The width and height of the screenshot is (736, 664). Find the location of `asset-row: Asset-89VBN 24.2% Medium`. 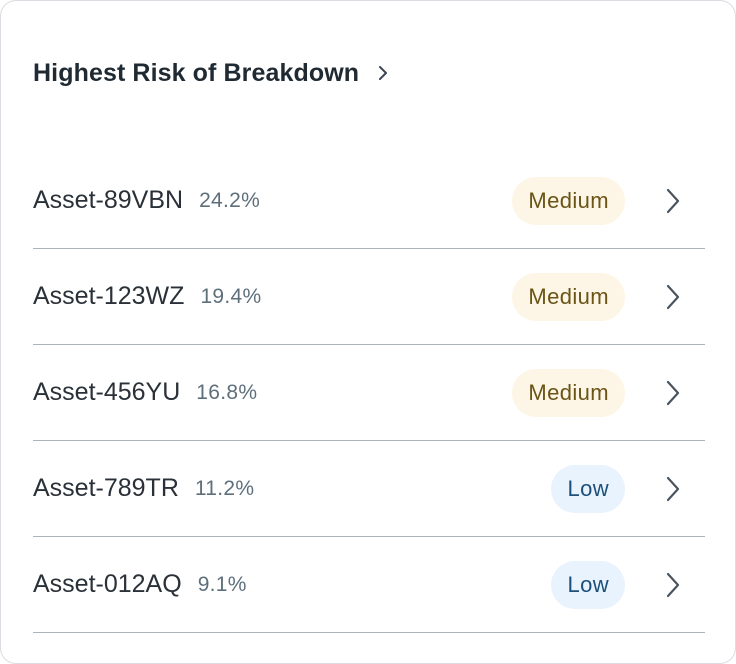

asset-row: Asset-89VBN 24.2% Medium is located at coordinates (369, 201).